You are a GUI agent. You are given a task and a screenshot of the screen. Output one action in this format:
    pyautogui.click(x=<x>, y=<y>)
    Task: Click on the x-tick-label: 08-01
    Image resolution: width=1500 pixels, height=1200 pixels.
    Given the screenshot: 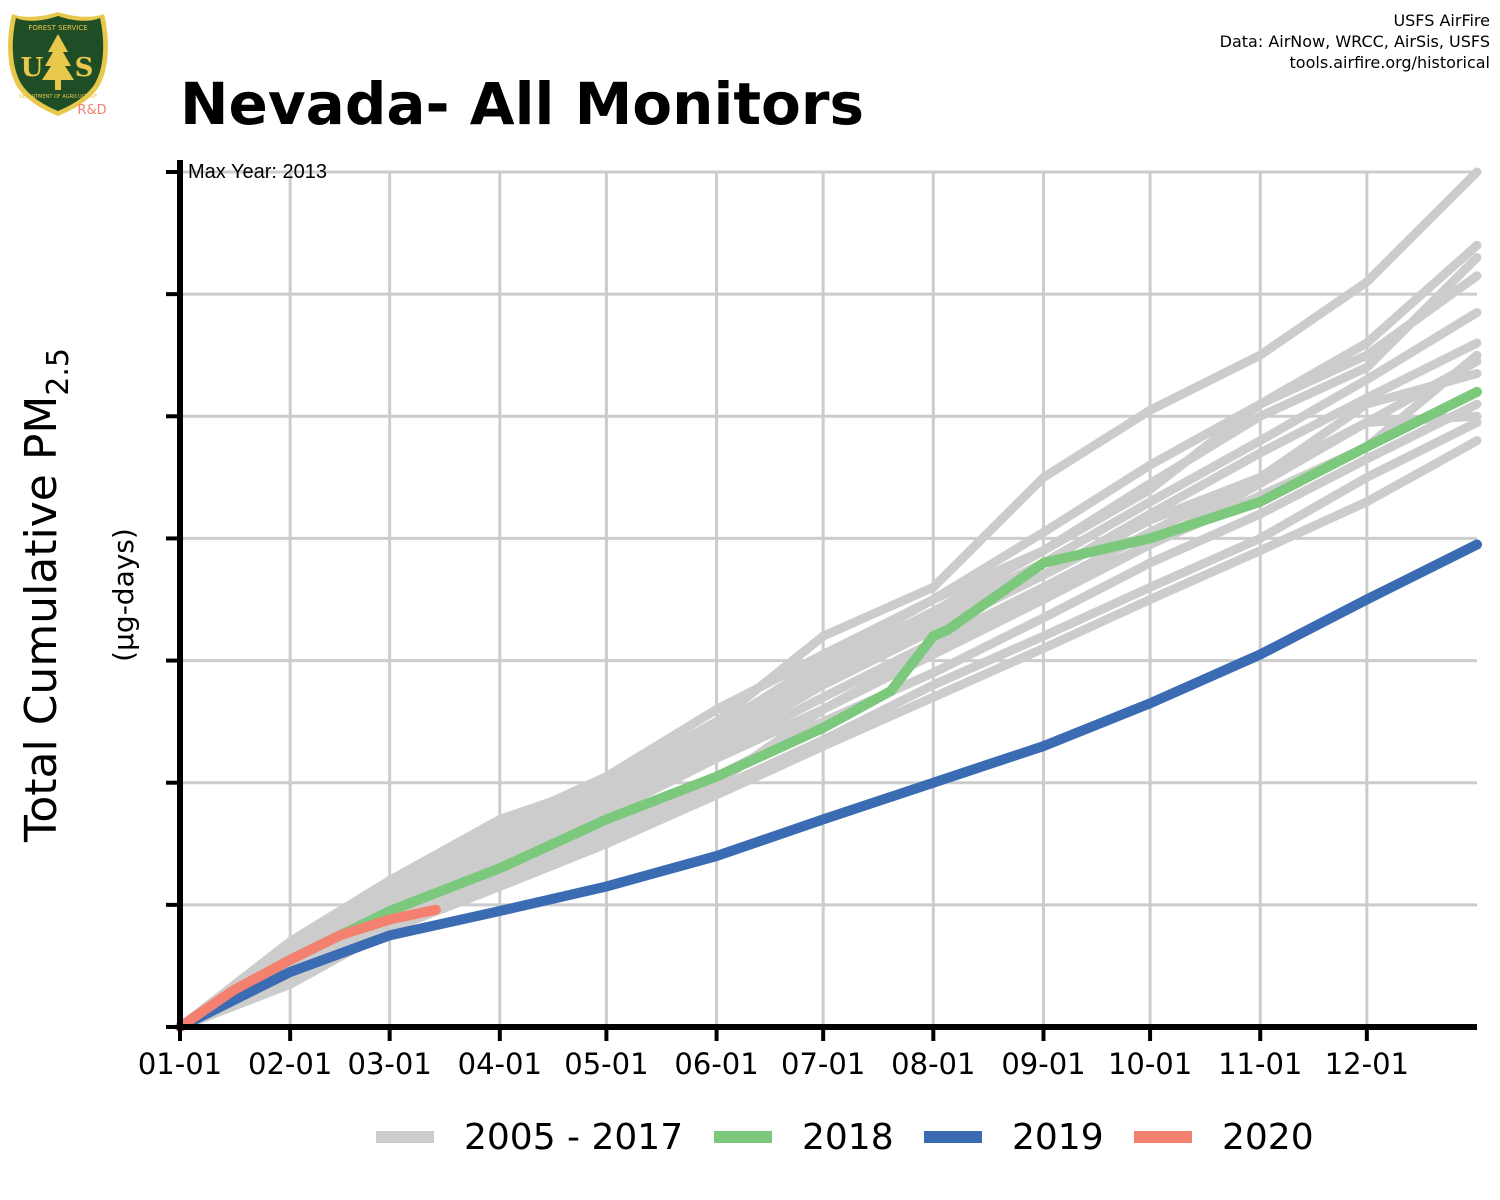 What is the action you would take?
    pyautogui.click(x=933, y=1064)
    